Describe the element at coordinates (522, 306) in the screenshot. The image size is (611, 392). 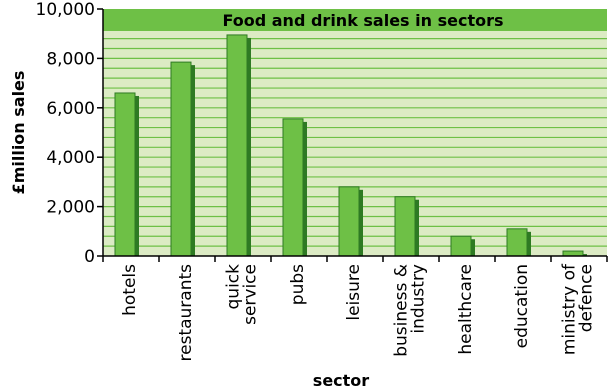
I see `x-tick-label: education` at that location.